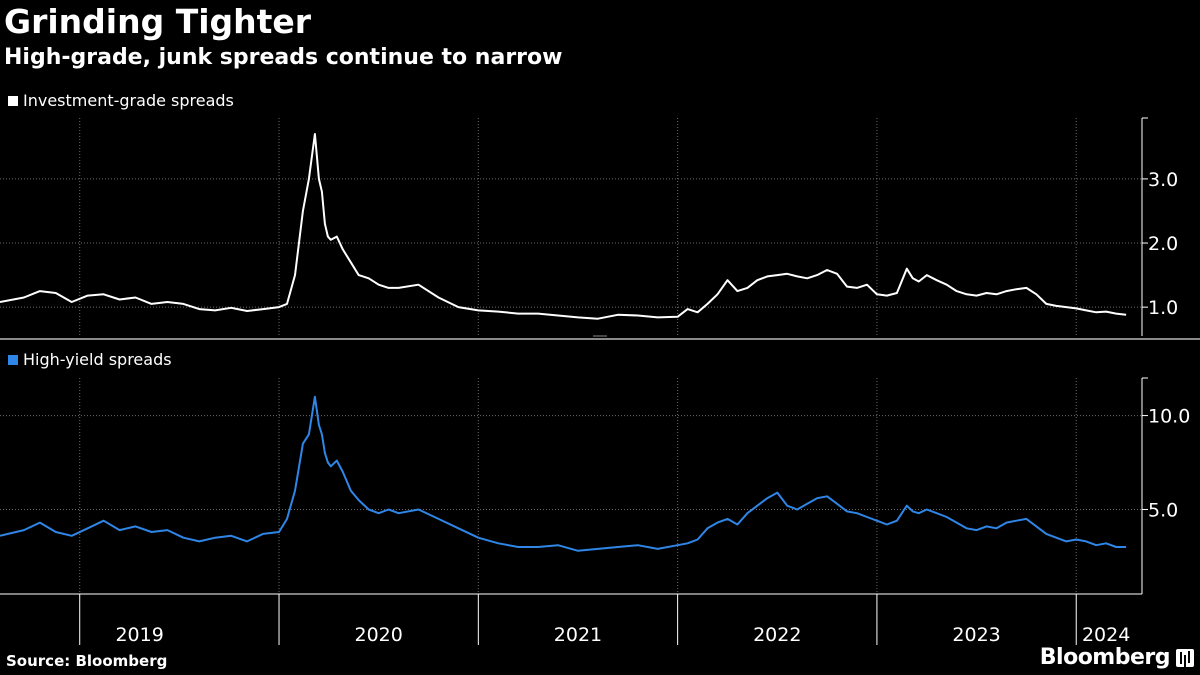 This screenshot has width=1200, height=675. I want to click on x-tick-label: 2024, so click(1106, 635).